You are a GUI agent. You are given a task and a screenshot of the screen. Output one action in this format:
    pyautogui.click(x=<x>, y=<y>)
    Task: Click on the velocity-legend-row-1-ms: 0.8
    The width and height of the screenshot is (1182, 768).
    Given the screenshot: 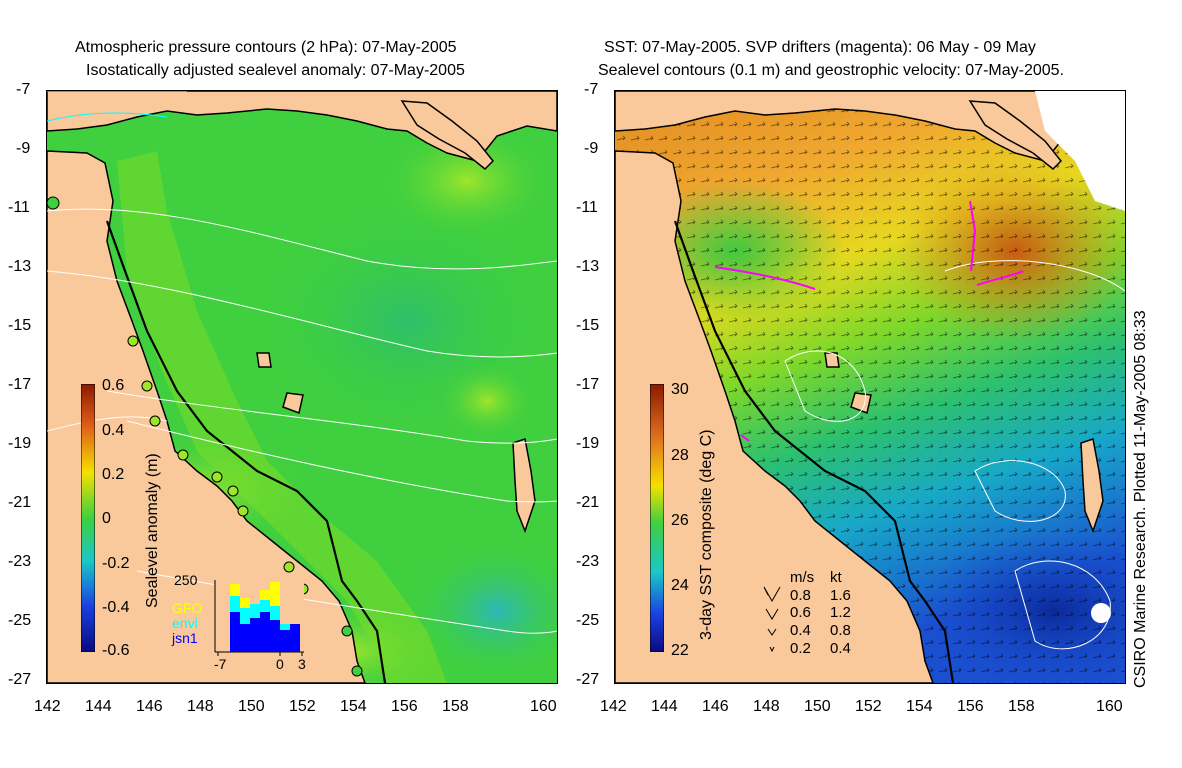 What is the action you would take?
    pyautogui.click(x=800, y=595)
    